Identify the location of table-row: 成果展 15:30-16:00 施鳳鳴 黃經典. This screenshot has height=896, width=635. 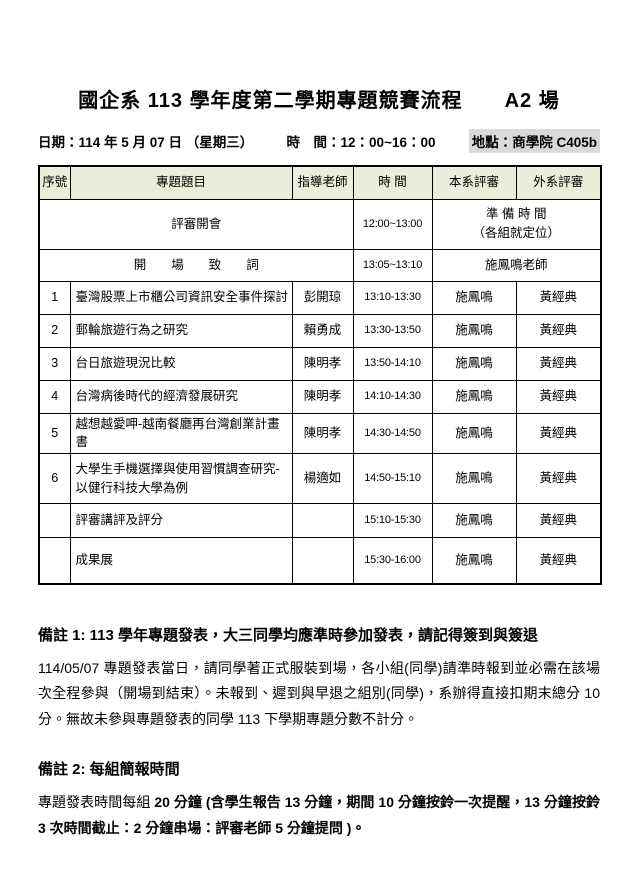
(320, 560).